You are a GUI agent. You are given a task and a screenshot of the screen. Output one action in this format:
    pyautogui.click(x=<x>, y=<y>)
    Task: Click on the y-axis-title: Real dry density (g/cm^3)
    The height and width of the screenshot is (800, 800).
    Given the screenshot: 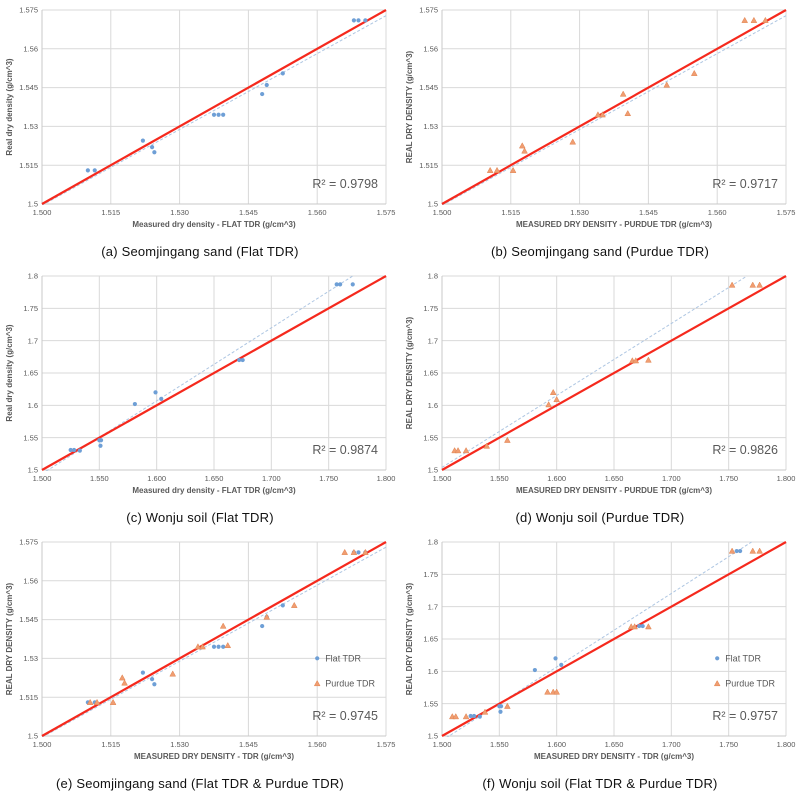 What is the action you would take?
    pyautogui.click(x=9, y=106)
    